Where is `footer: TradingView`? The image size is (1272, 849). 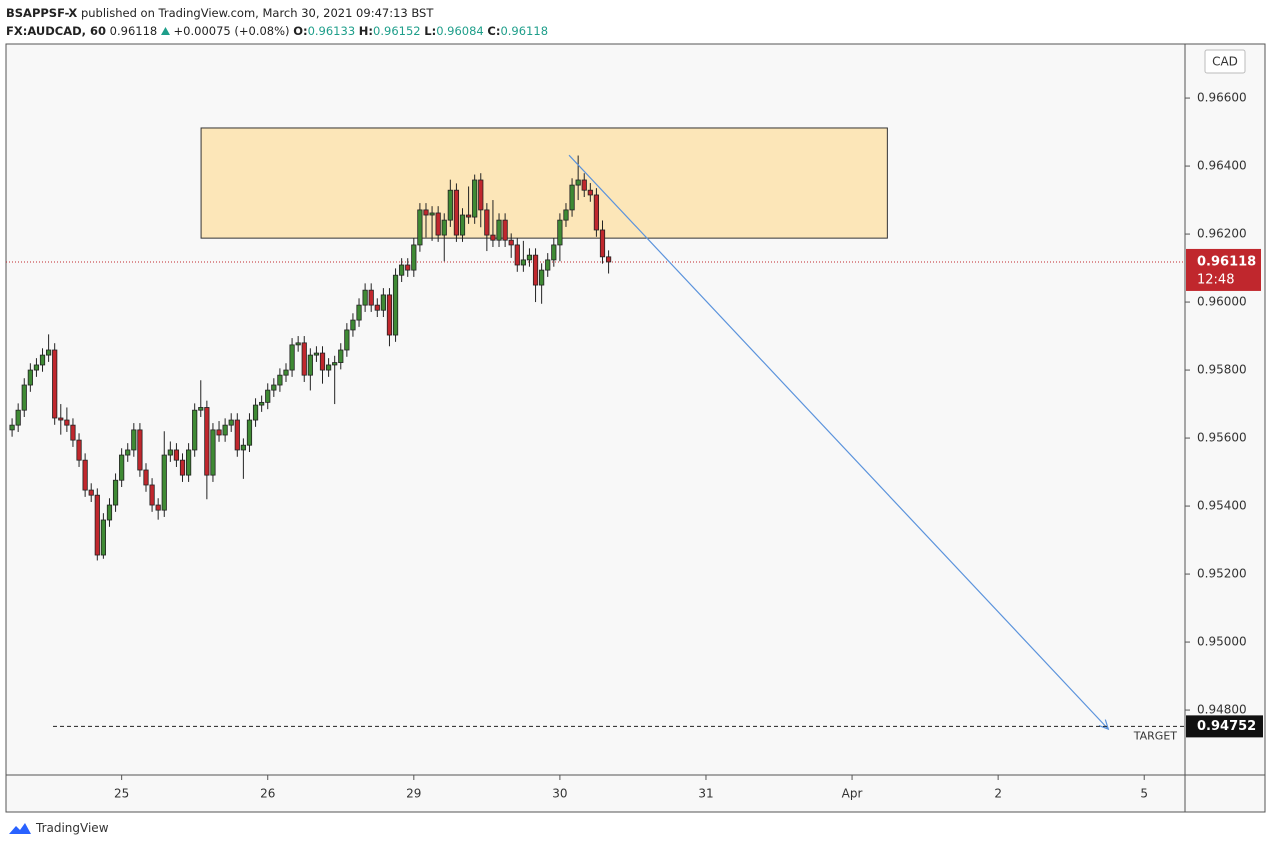 footer: TradingView is located at coordinates (58, 828).